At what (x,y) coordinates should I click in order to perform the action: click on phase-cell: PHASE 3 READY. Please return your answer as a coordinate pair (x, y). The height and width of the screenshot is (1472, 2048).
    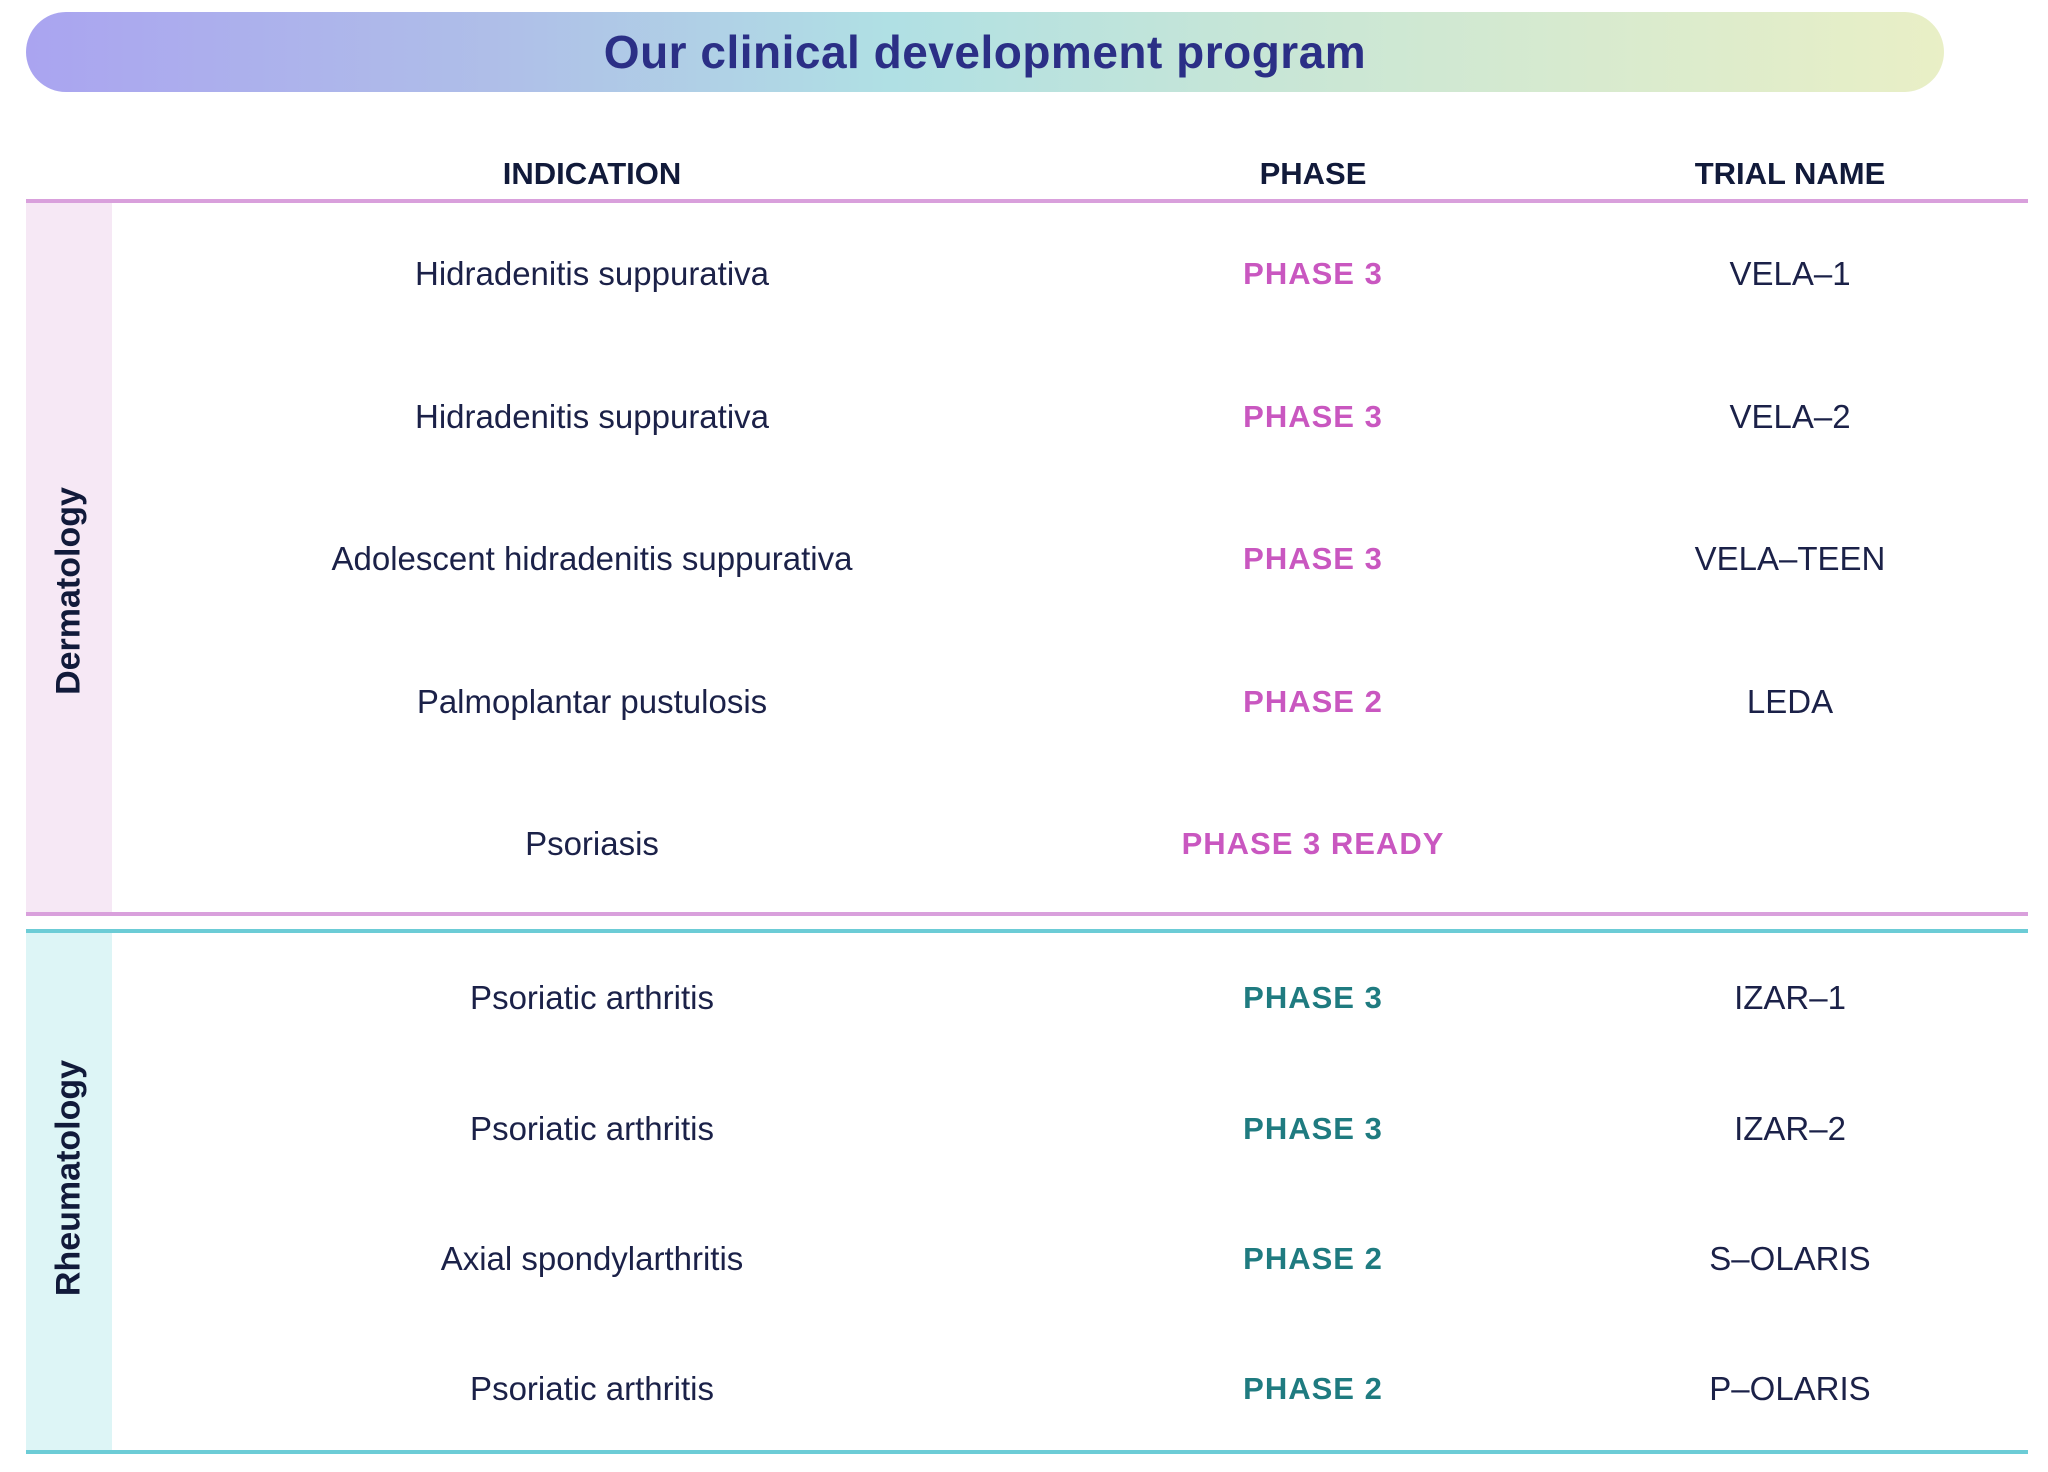
    Looking at the image, I should click on (1313, 843).